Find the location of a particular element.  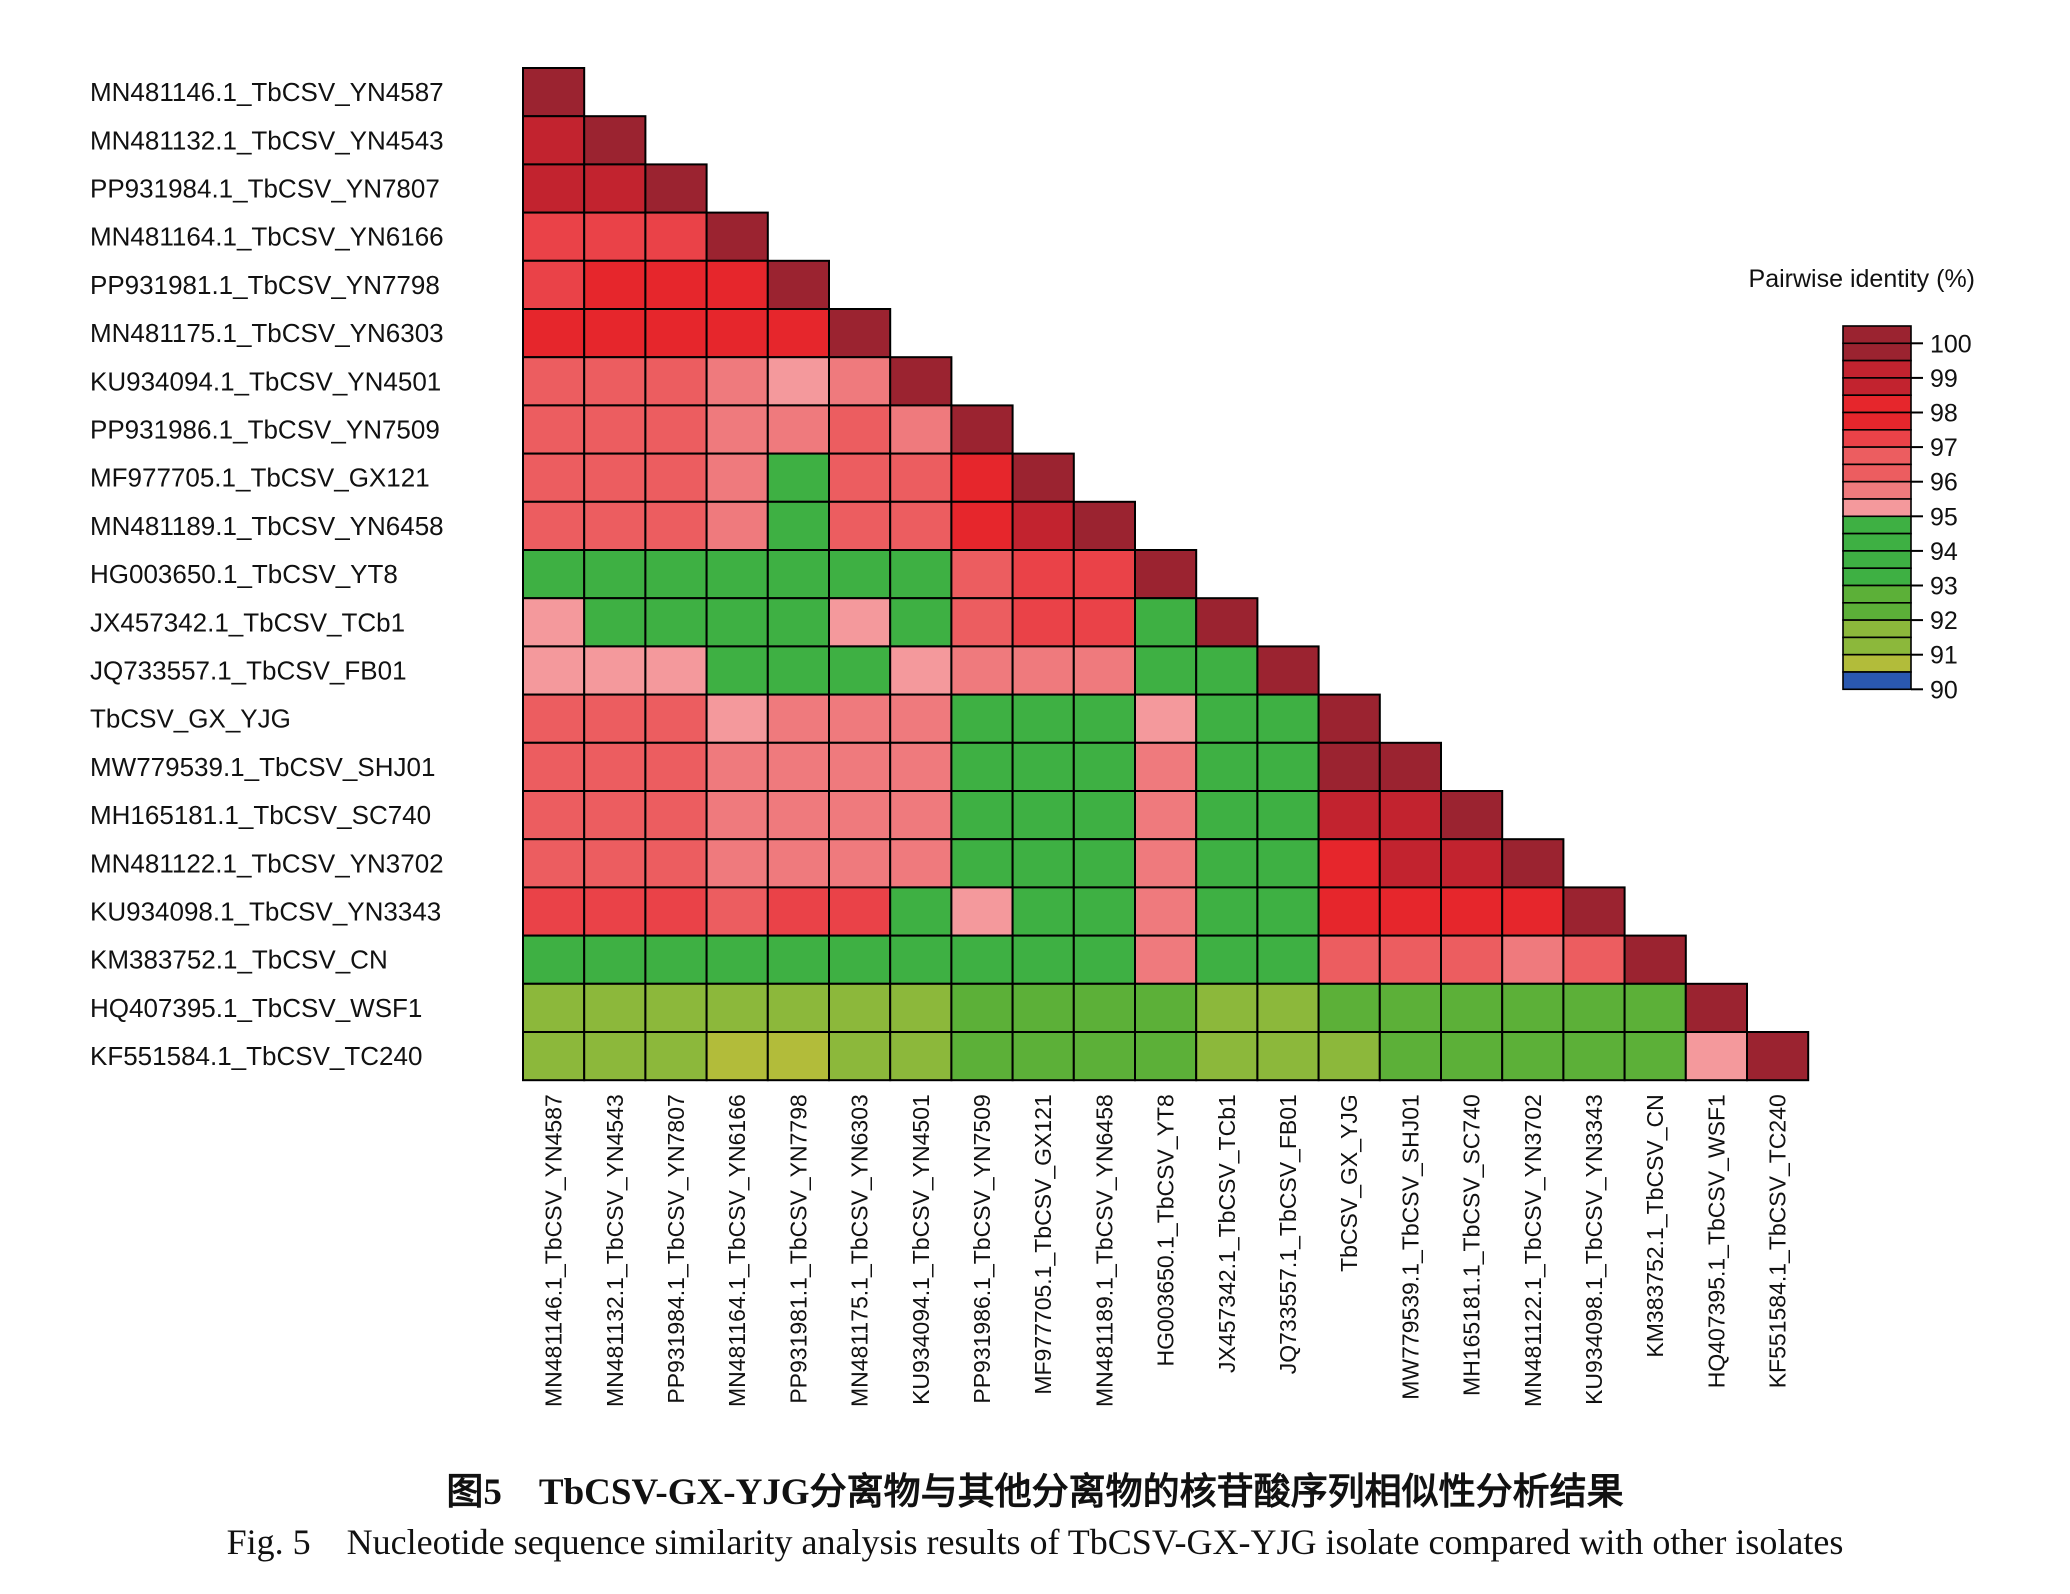

column-label: KU934094.1_TbCSV_YN4501 is located at coordinates (921, 1249).